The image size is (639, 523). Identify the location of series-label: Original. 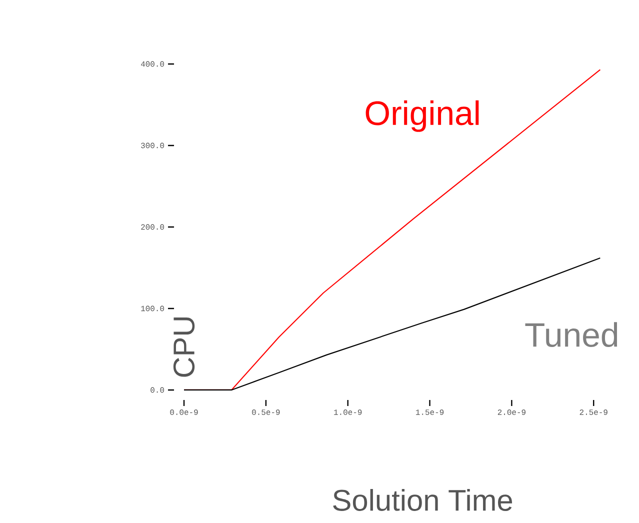
(422, 116).